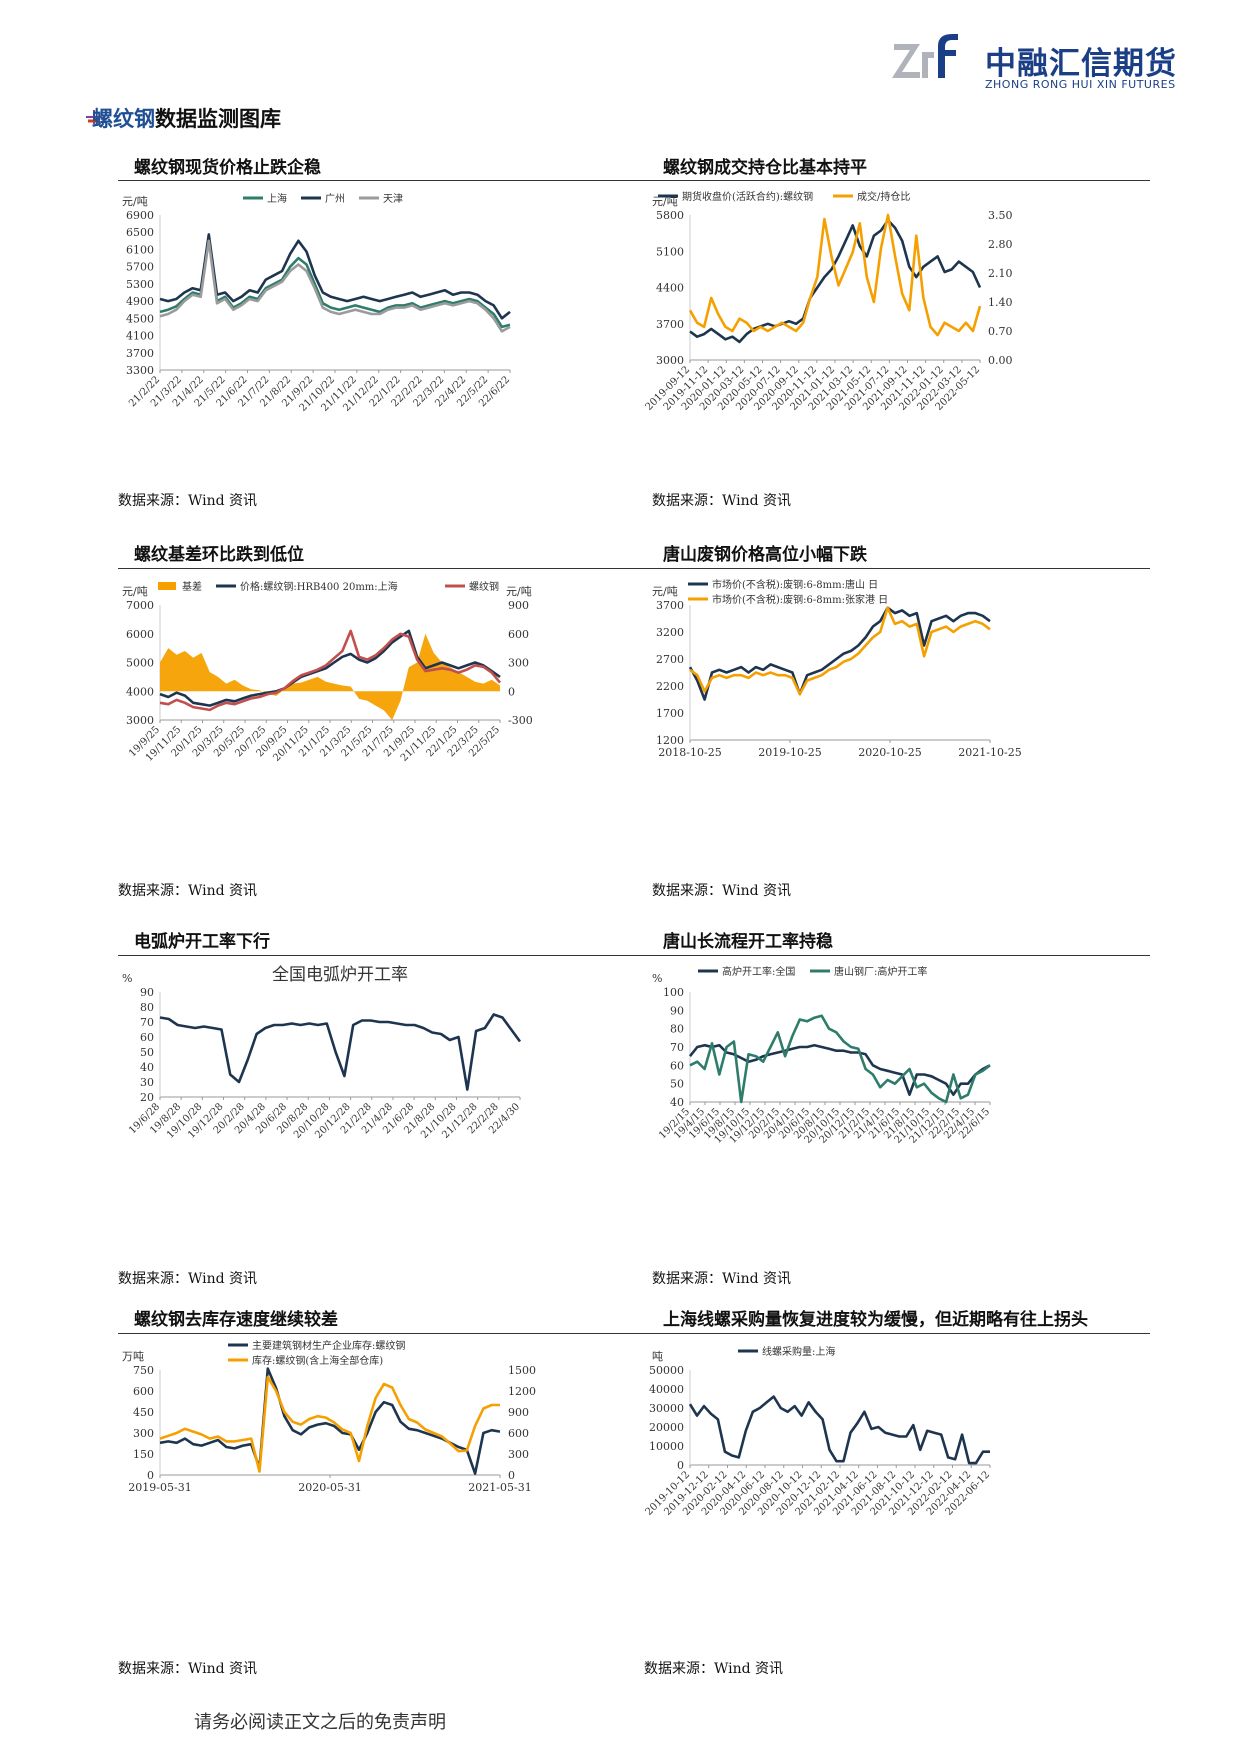  Describe the element at coordinates (789, 752) in the screenshot. I see `x-tick-label: 2019-10-25` at that location.